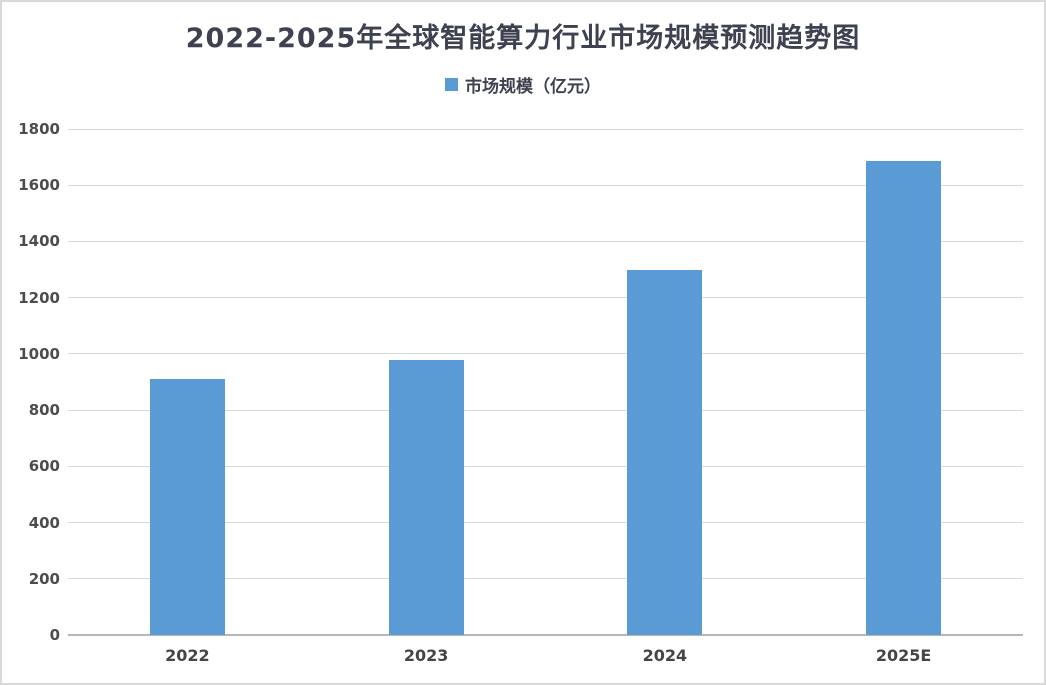 The image size is (1046, 685). What do you see at coordinates (187, 507) in the screenshot?
I see `bar-2022` at bounding box center [187, 507].